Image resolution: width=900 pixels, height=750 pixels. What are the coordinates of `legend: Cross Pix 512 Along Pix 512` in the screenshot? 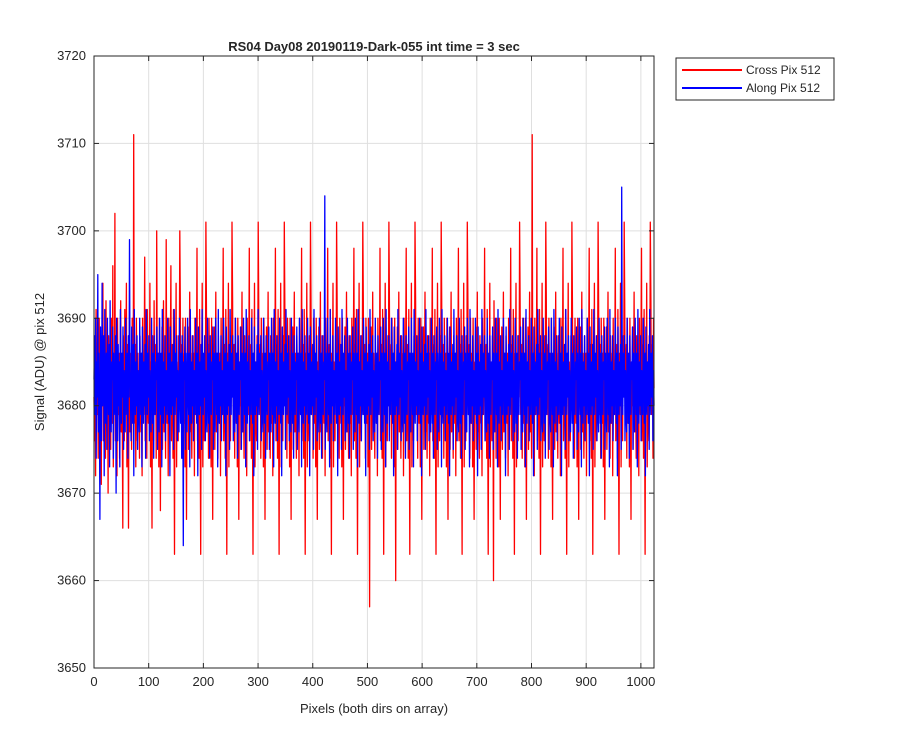 It's located at (755, 79).